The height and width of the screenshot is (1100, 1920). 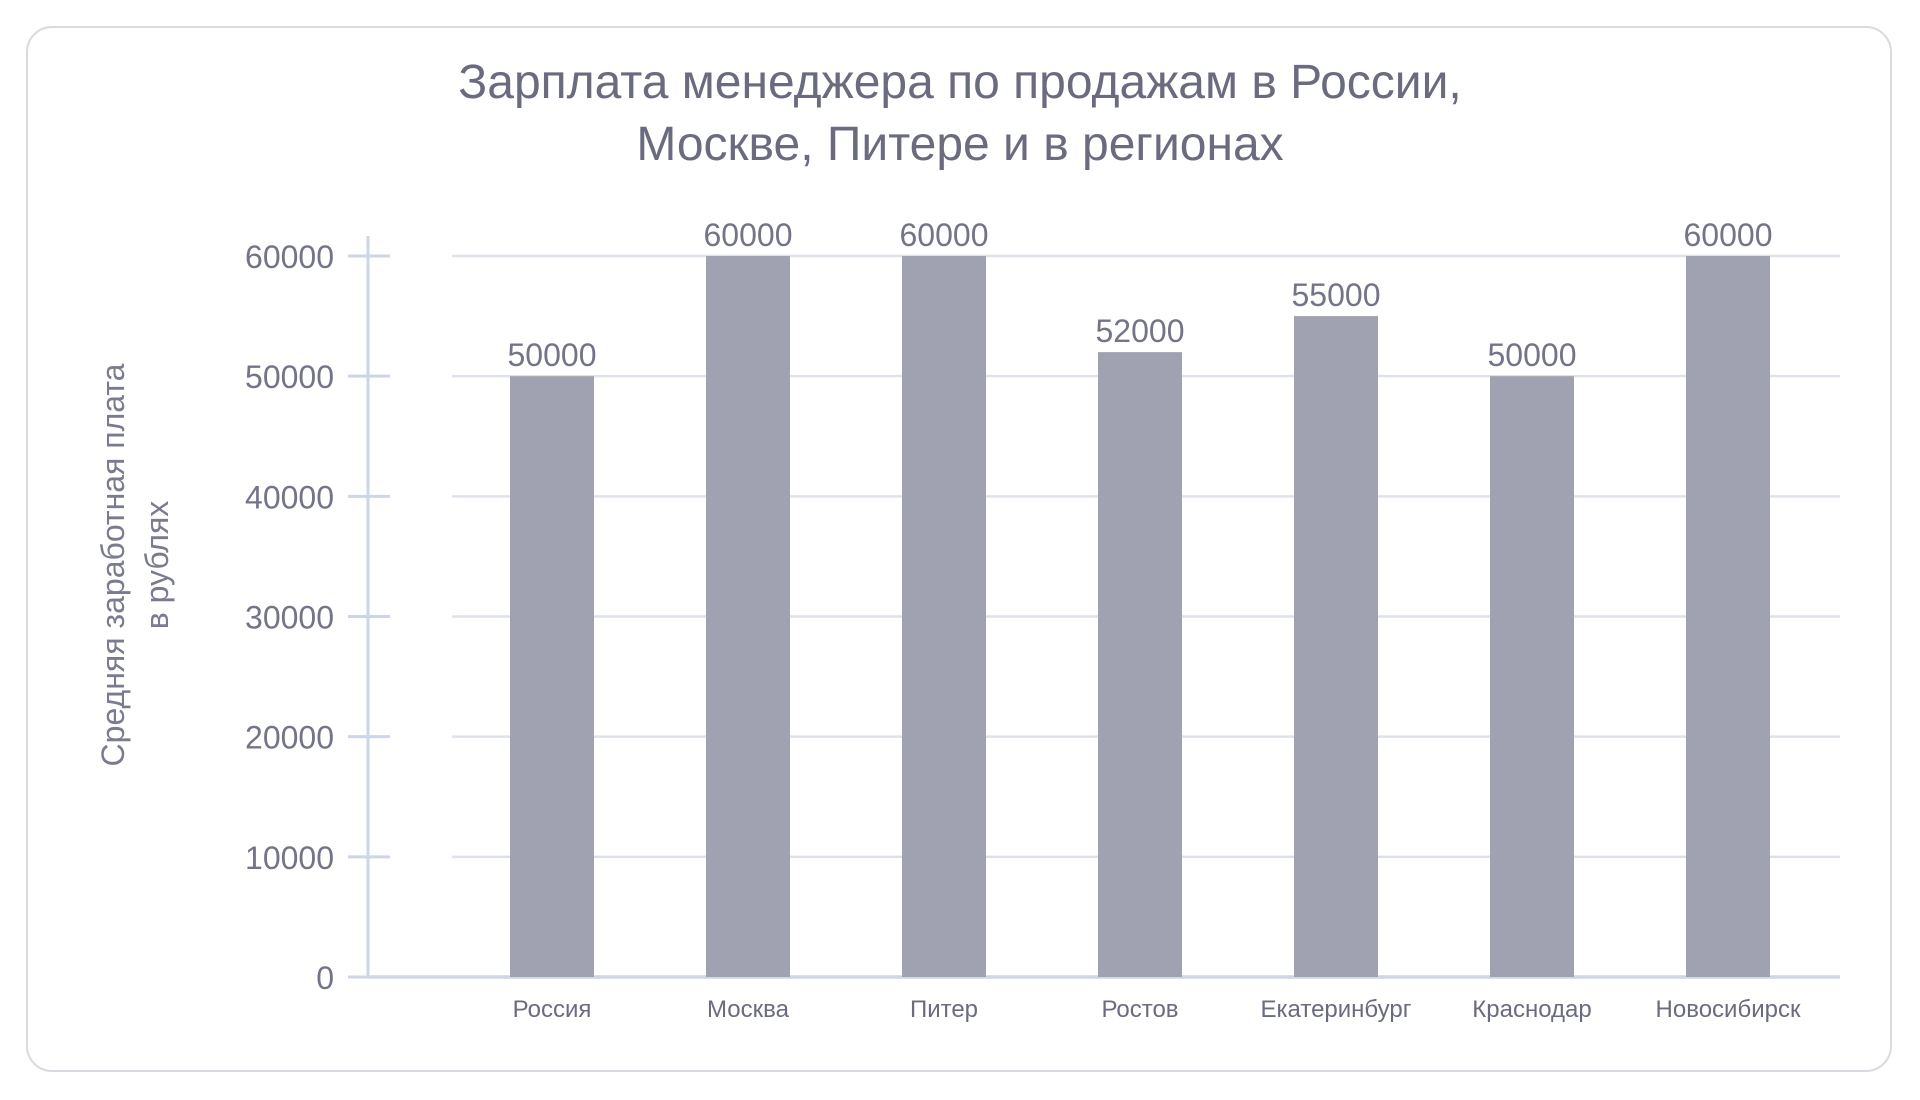 I want to click on x-category-label: Россия, so click(x=552, y=1009).